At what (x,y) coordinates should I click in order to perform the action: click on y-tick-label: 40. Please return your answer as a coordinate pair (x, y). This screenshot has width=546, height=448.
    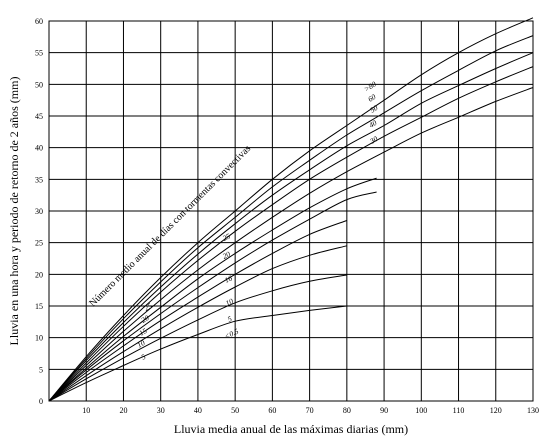
    Looking at the image, I should click on (39, 148).